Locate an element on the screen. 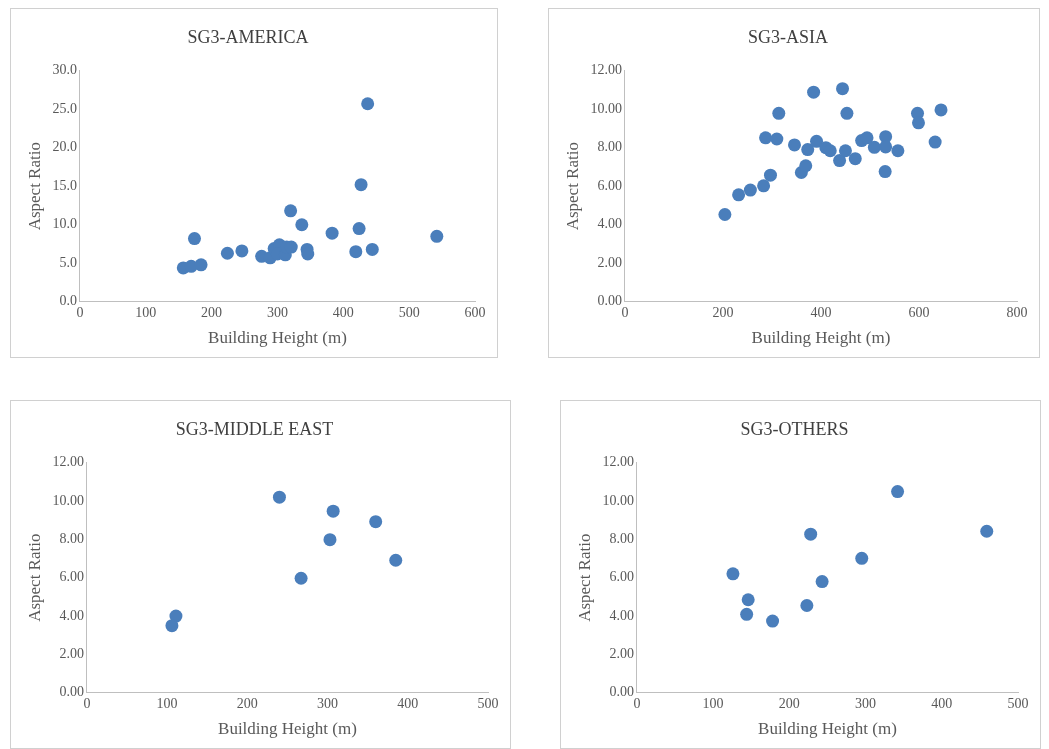  y-tick-label: 15.0 is located at coordinates (64, 185).